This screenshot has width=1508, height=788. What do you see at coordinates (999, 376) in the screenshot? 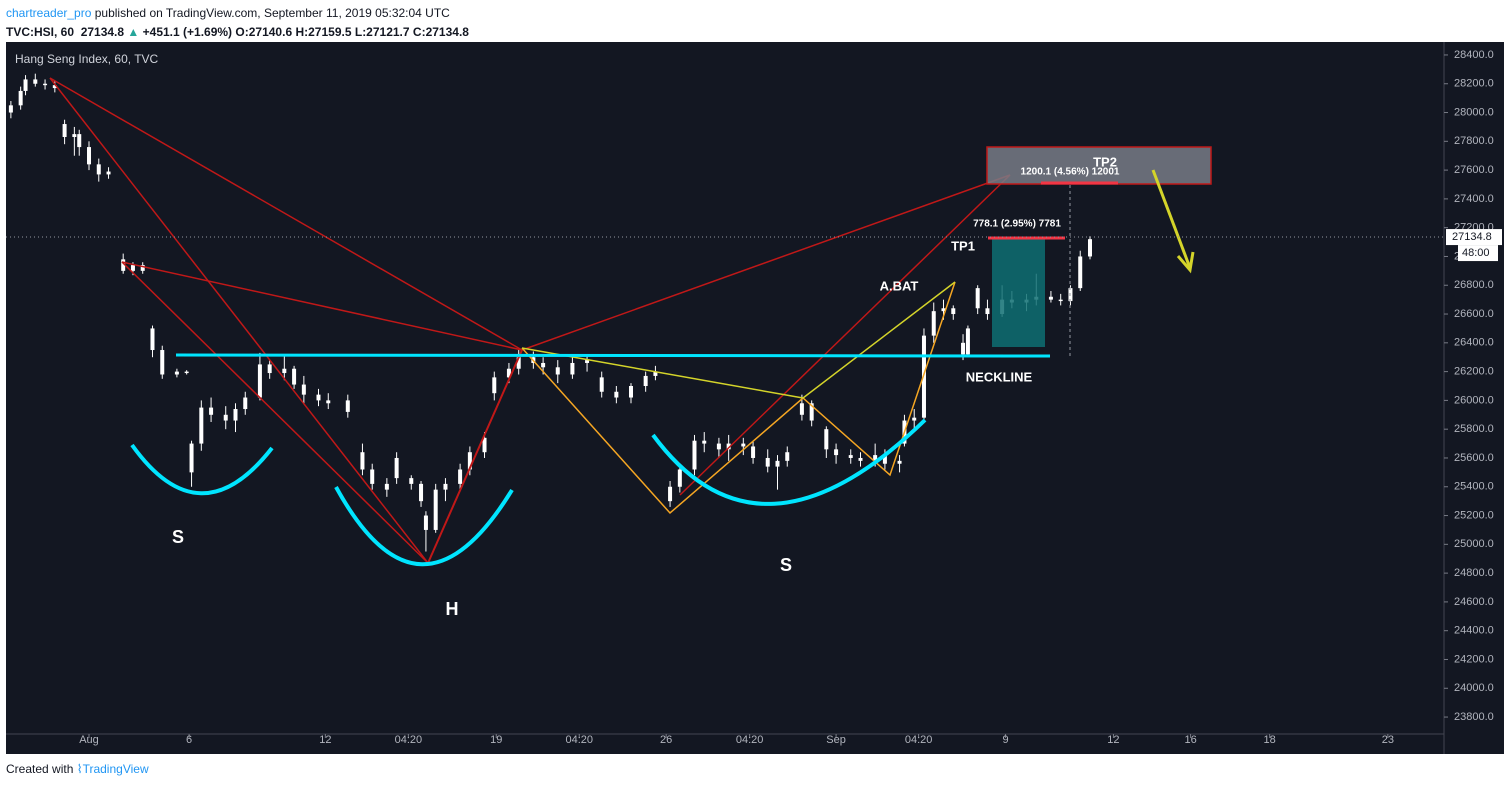
I see `label: NECKLINE` at bounding box center [999, 376].